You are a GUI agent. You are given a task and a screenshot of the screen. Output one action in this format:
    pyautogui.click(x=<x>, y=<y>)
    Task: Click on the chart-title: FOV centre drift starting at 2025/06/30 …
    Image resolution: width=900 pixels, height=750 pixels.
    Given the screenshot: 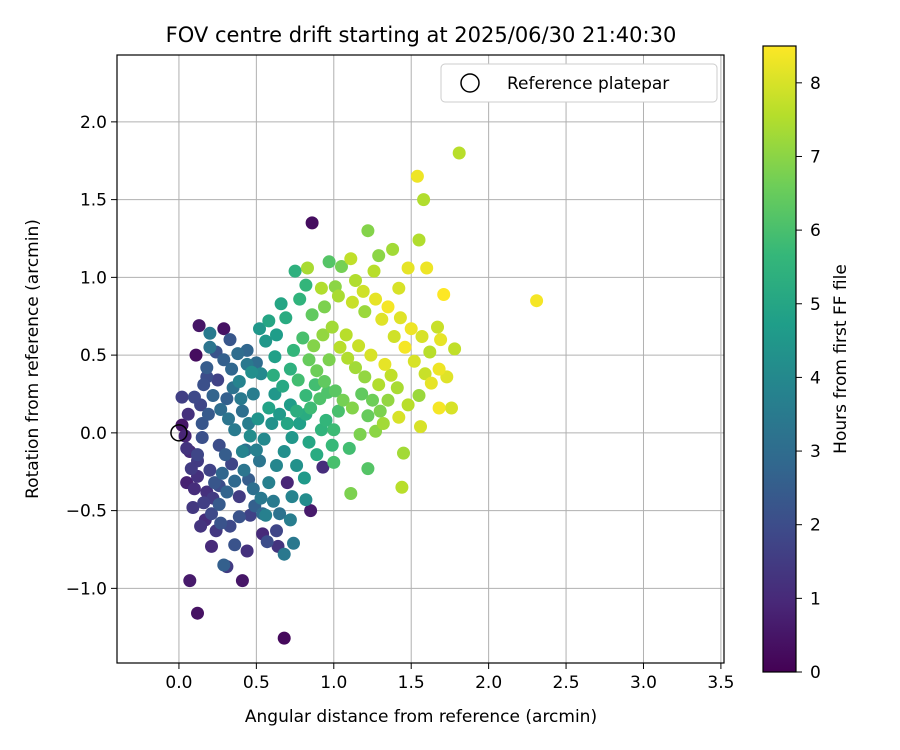 What is the action you would take?
    pyautogui.click(x=421, y=35)
    